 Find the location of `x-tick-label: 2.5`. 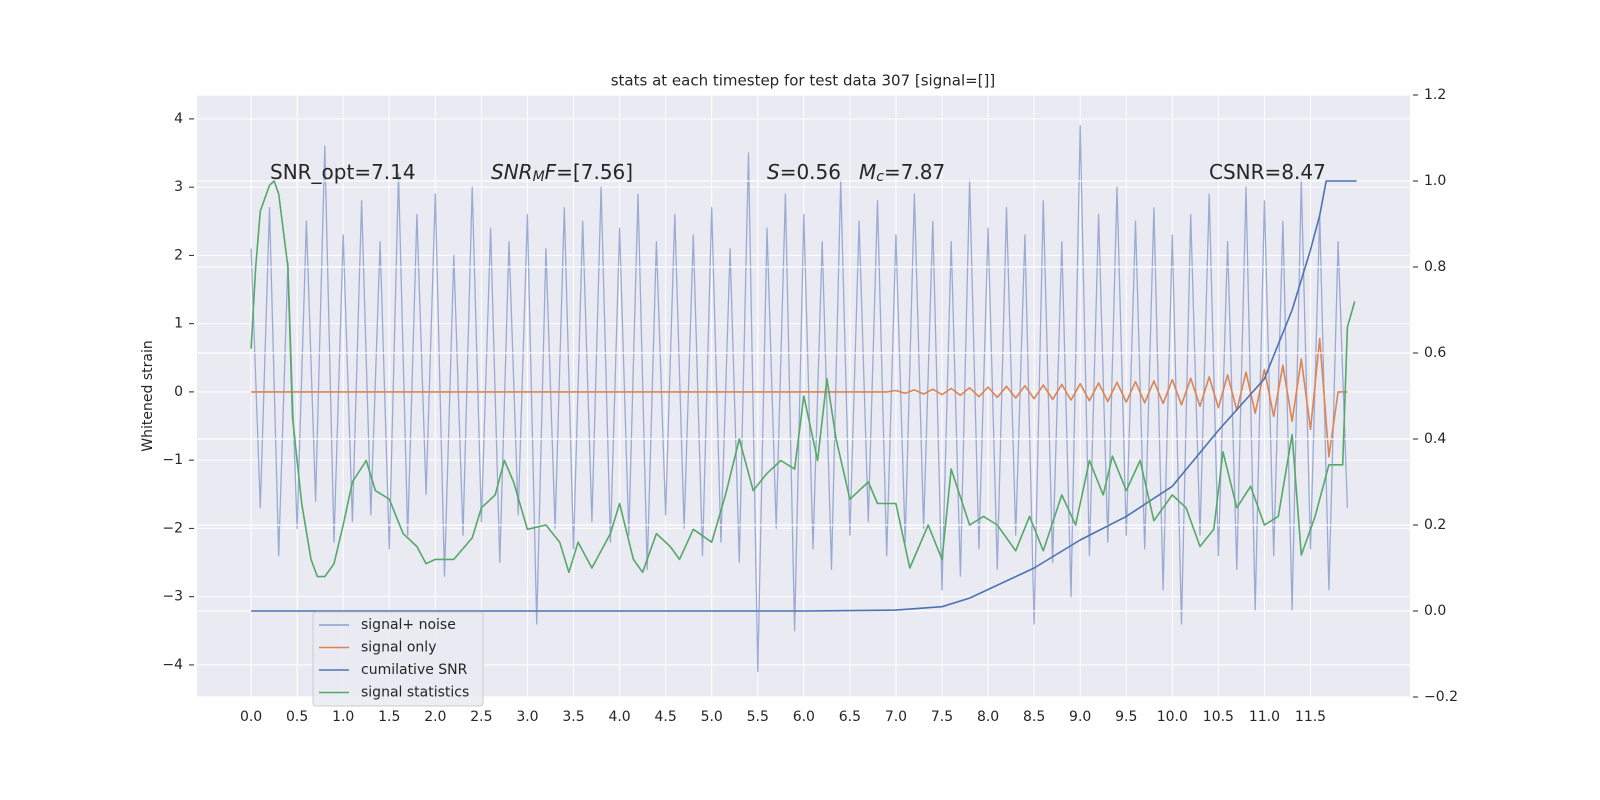

x-tick-label: 2.5 is located at coordinates (481, 717).